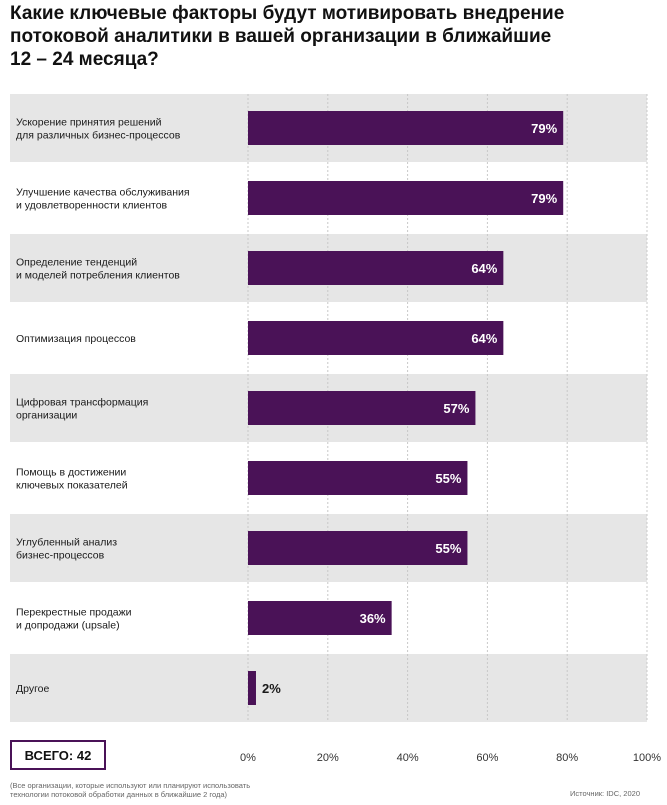  What do you see at coordinates (76, 339) in the screenshot?
I see `category-label: Оптимизация процессов` at bounding box center [76, 339].